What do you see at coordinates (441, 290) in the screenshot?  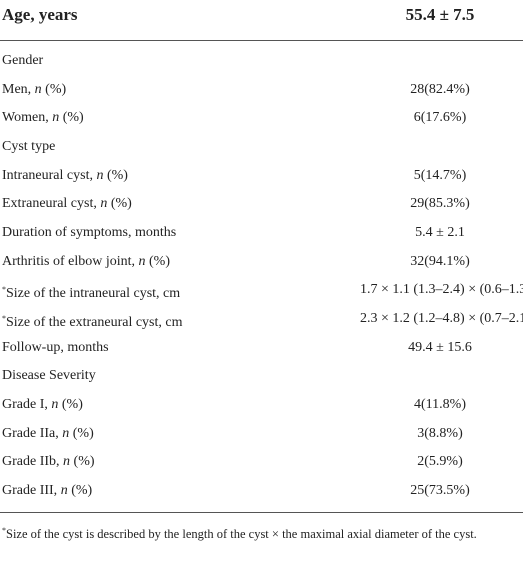 I see `row-value: 1.7 × 1.1 (1.3–2.4) × (0.6–1.3)` at bounding box center [441, 290].